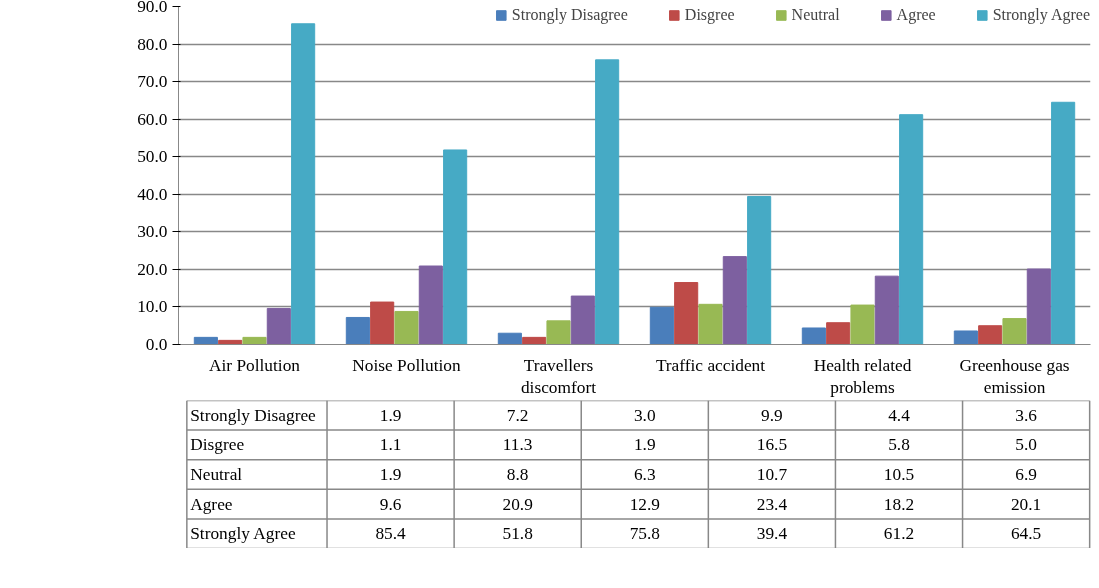  I want to click on text: 18.2, so click(899, 504).